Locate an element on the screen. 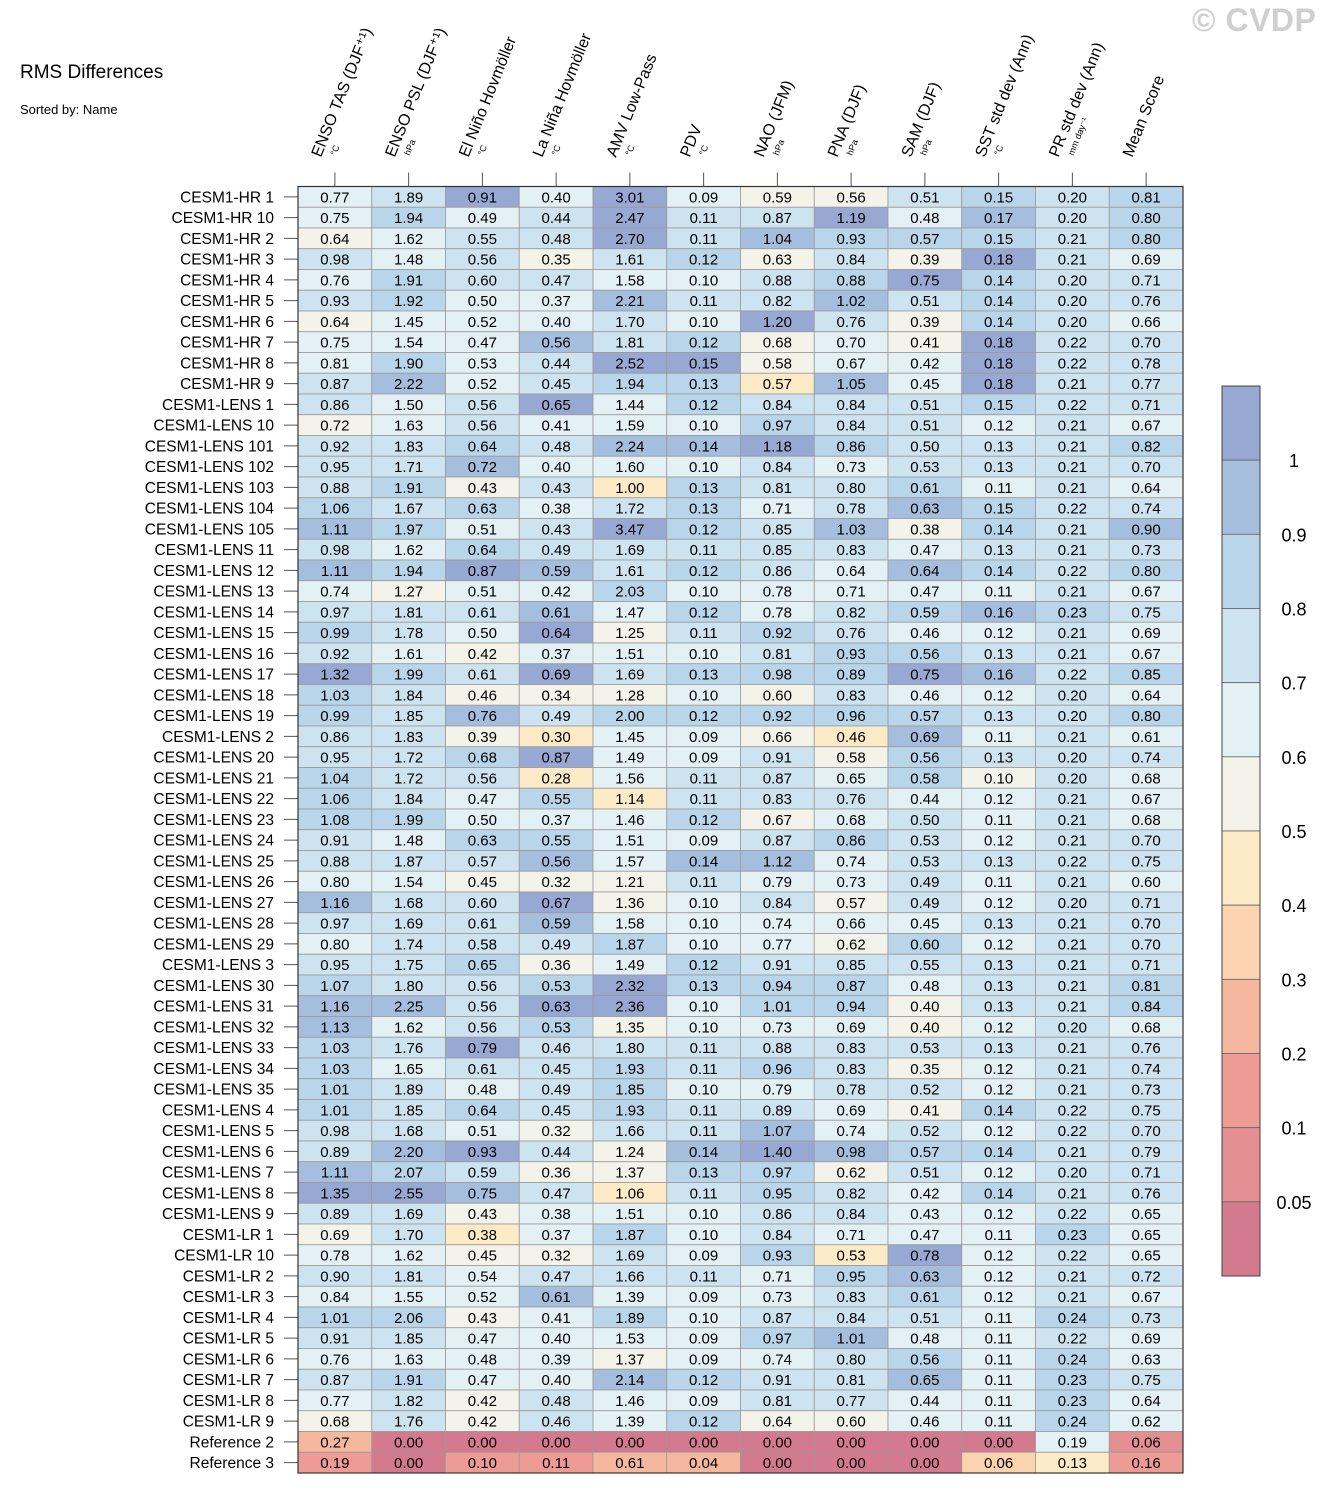  cell-value: 0.86 is located at coordinates (334, 737).